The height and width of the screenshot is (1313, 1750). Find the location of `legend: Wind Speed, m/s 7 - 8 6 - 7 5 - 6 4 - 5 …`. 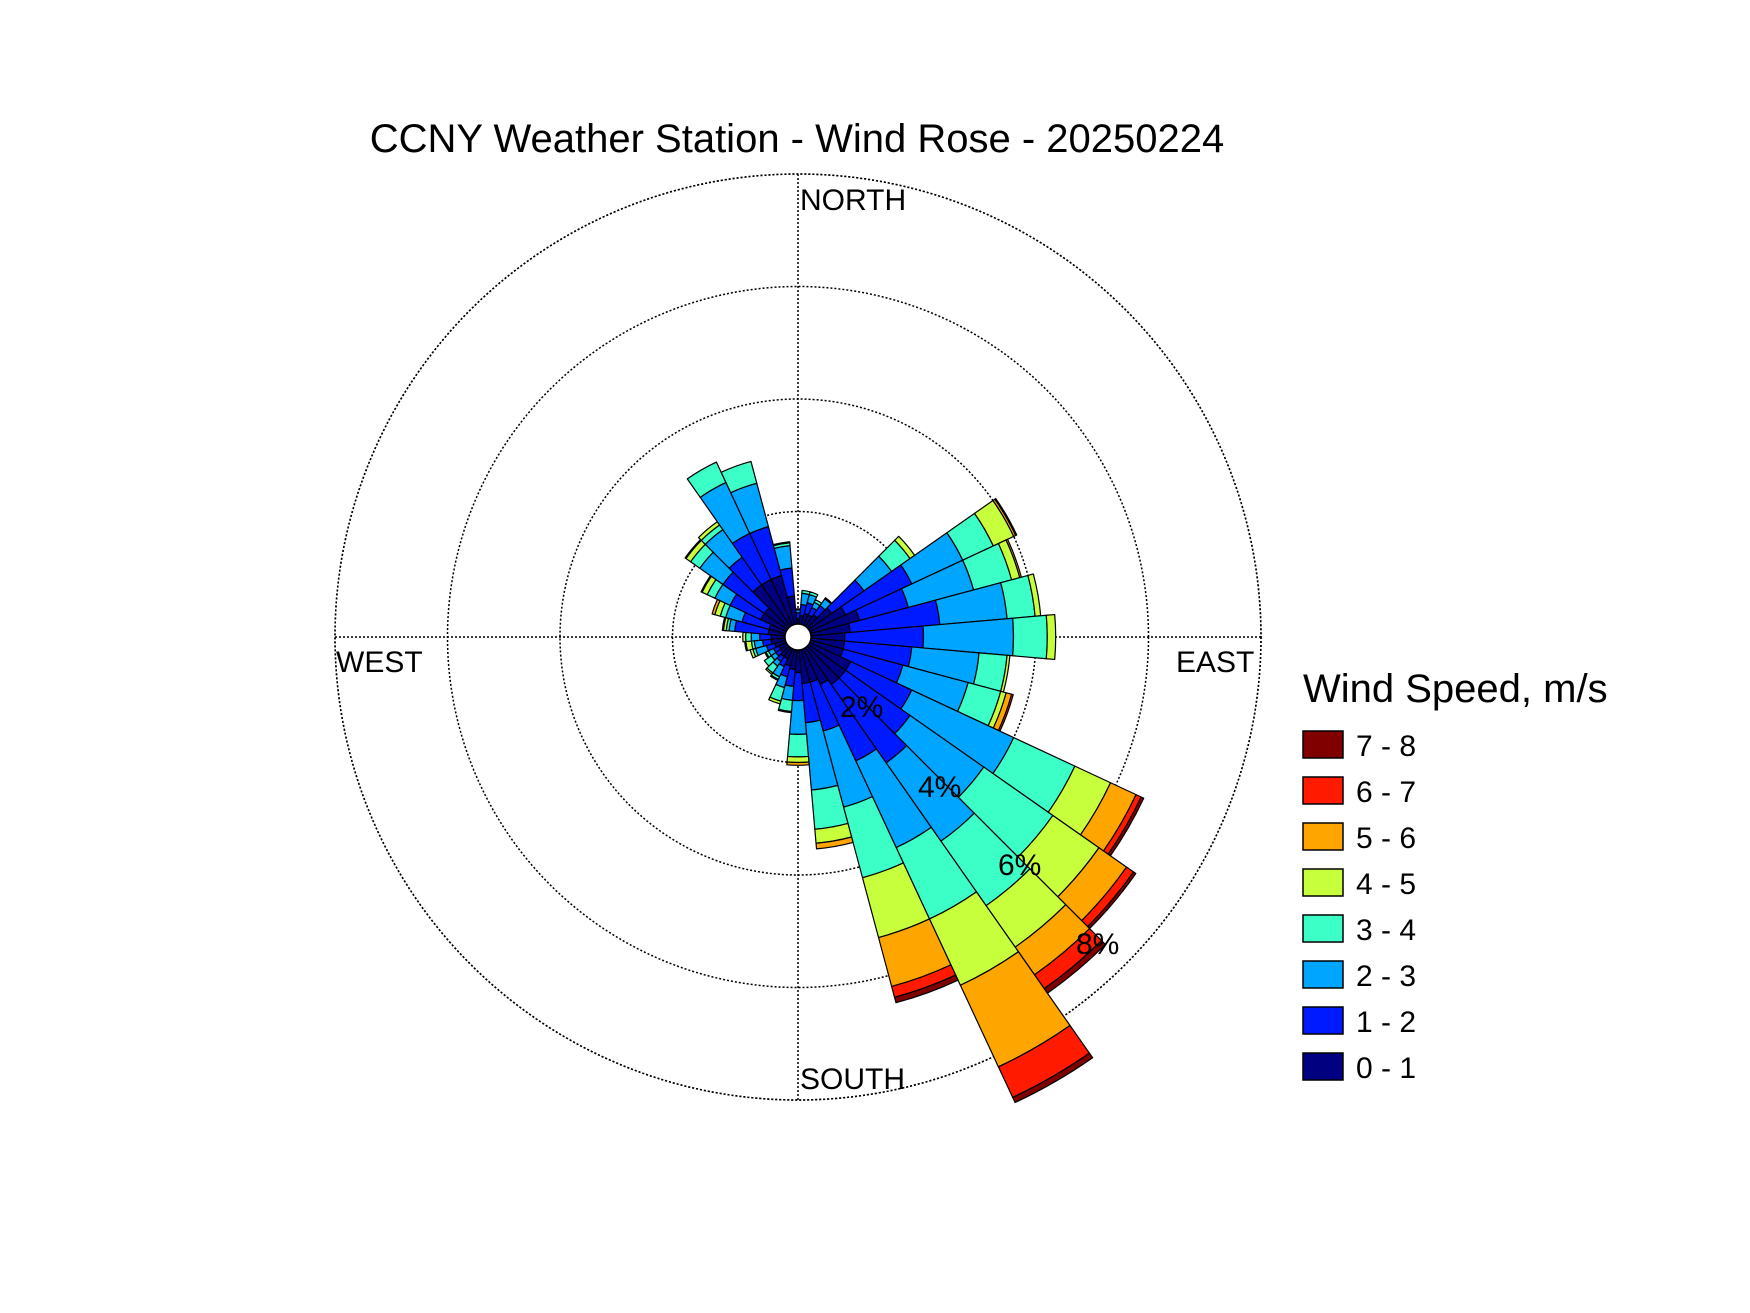

legend: Wind Speed, m/s 7 - 8 6 - 7 5 - 6 4 - 5 … is located at coordinates (1455, 876).